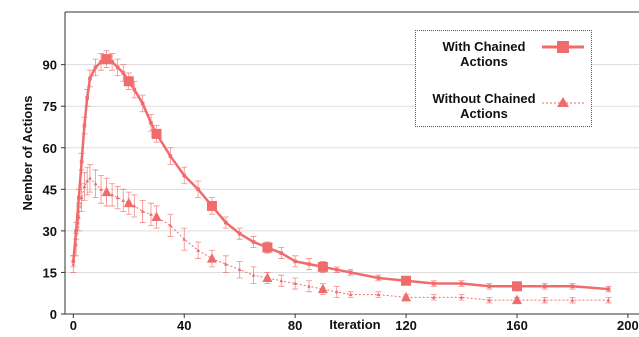 This screenshot has width=639, height=337. I want to click on x-tick-label: 120, so click(406, 325).